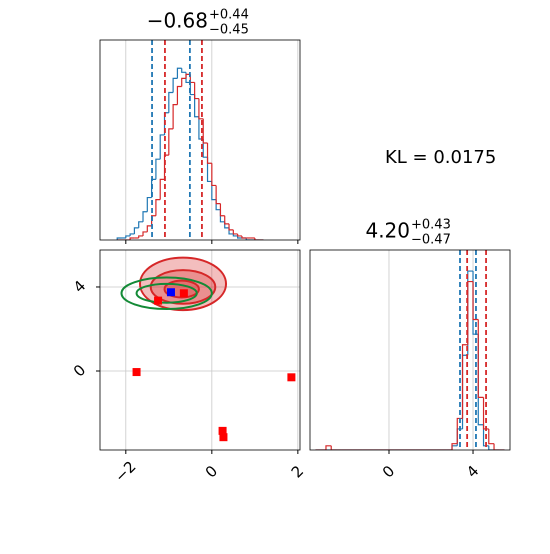  What do you see at coordinates (431, 240) in the screenshot?
I see `title-minus: −0.47` at bounding box center [431, 240].